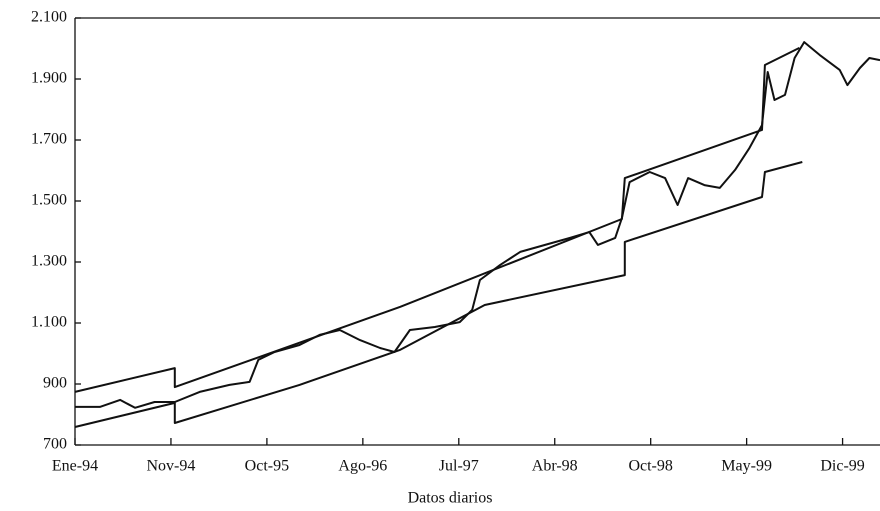 This screenshot has height=511, width=880. What do you see at coordinates (362, 466) in the screenshot?
I see `x-tick-label: Ago-96` at bounding box center [362, 466].